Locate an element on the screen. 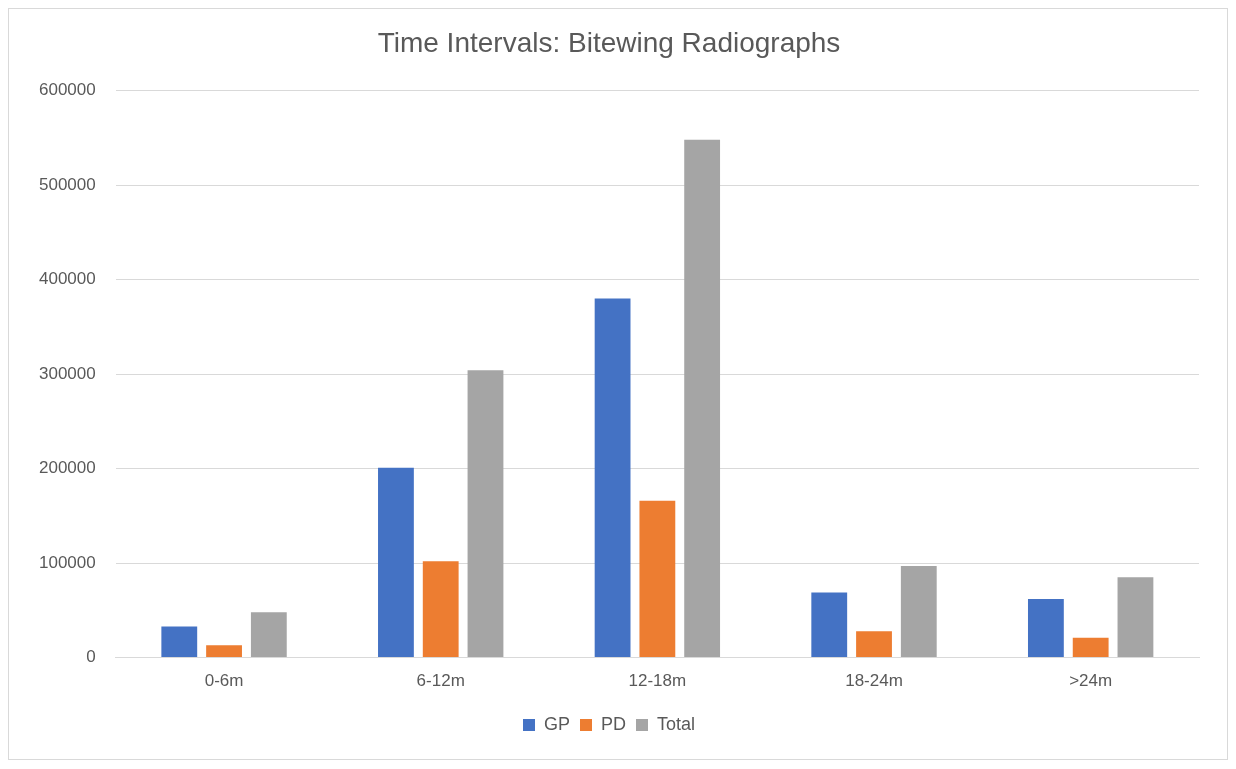 The height and width of the screenshot is (769, 1236). legend-label: GP is located at coordinates (556, 723).